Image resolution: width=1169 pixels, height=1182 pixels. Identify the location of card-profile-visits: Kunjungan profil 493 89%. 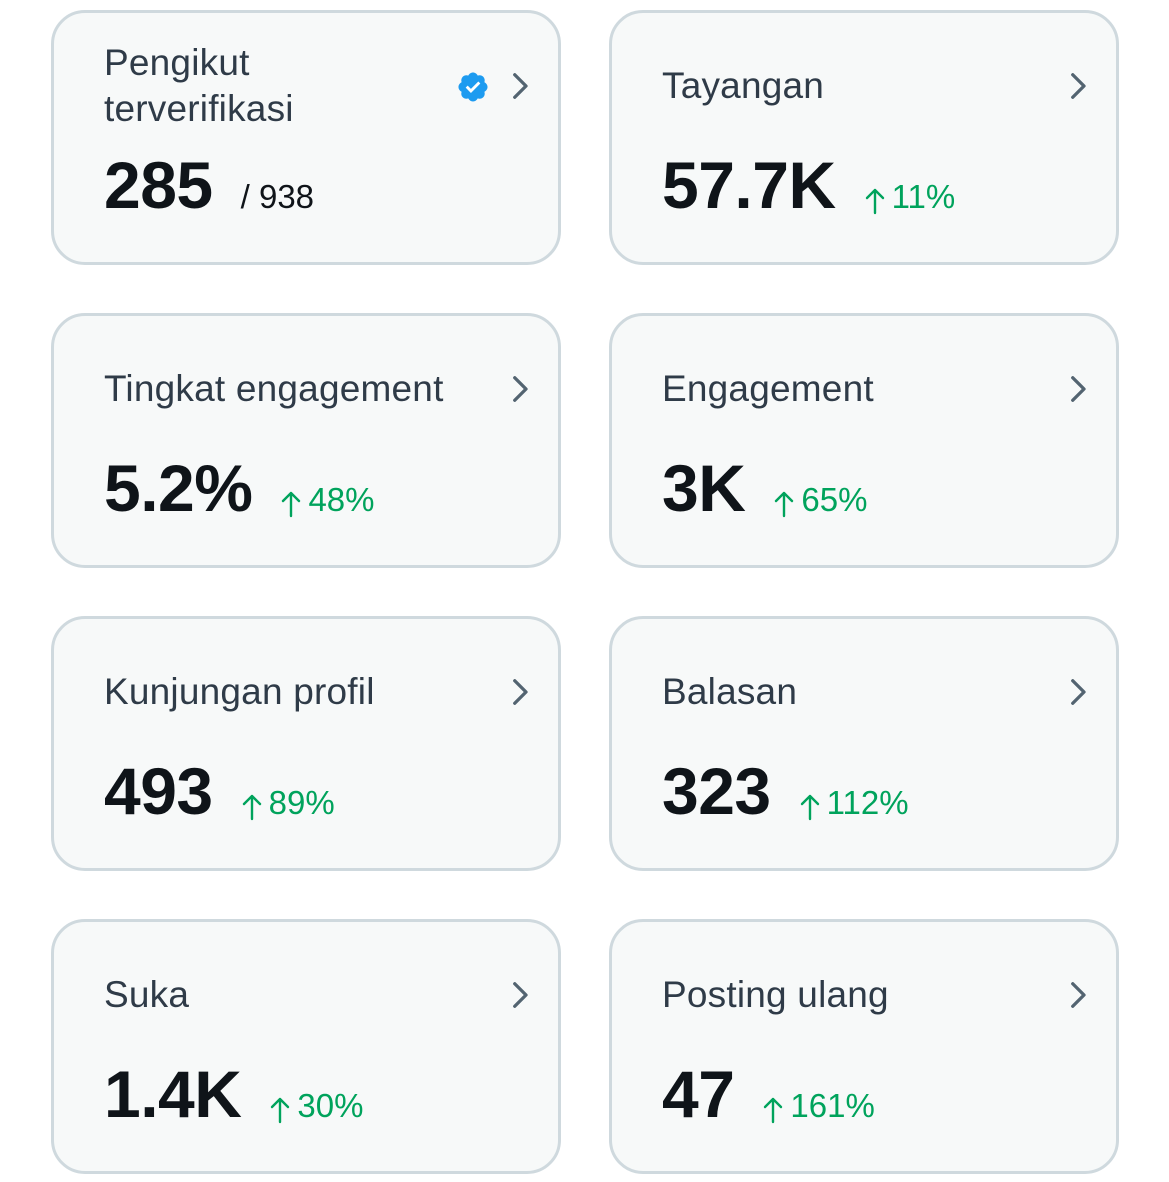
(306, 743).